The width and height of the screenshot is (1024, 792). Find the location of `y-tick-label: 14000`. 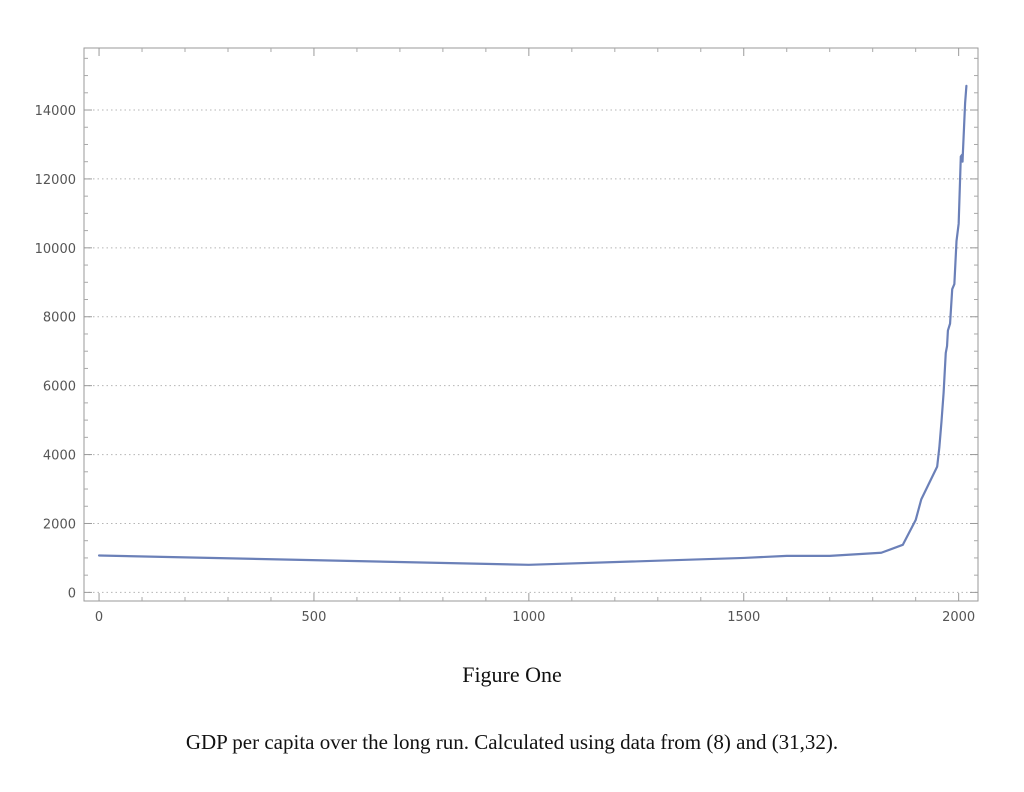

y-tick-label: 14000 is located at coordinates (55, 111).